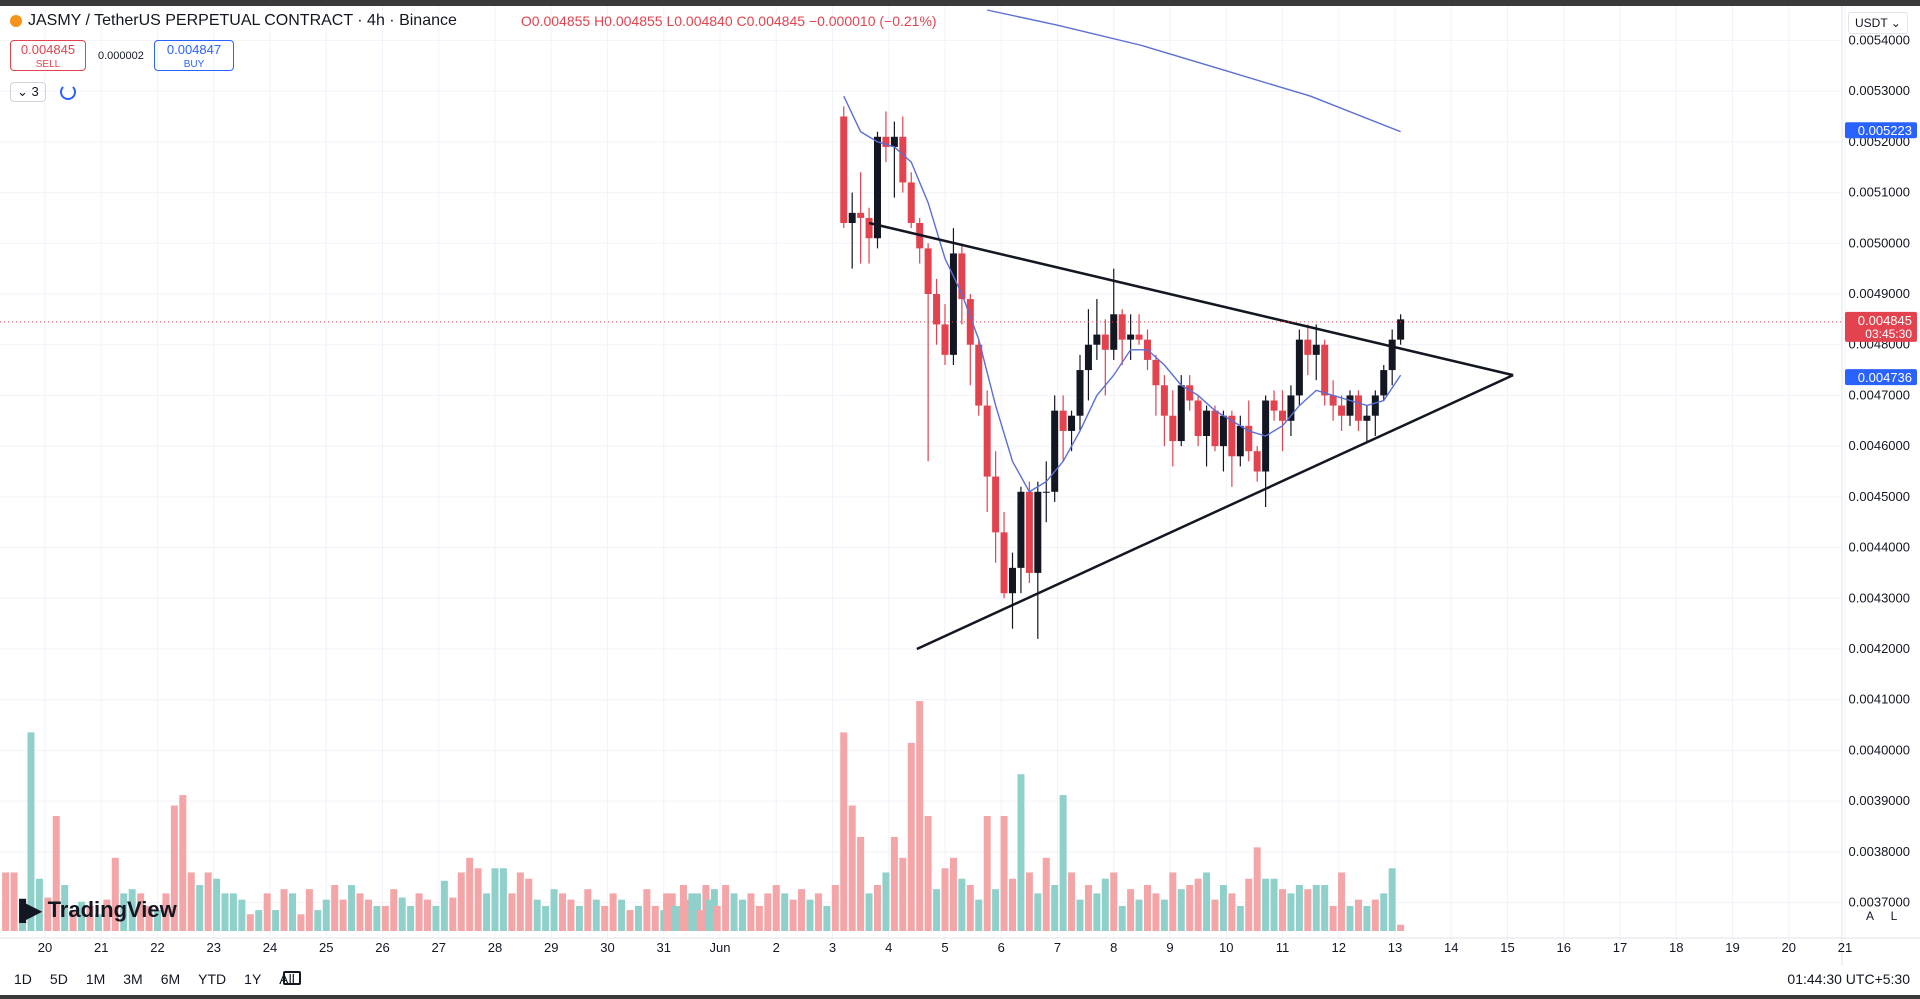 The image size is (1920, 999). I want to click on indicator-toggle: ⌄ 3, so click(43, 92).